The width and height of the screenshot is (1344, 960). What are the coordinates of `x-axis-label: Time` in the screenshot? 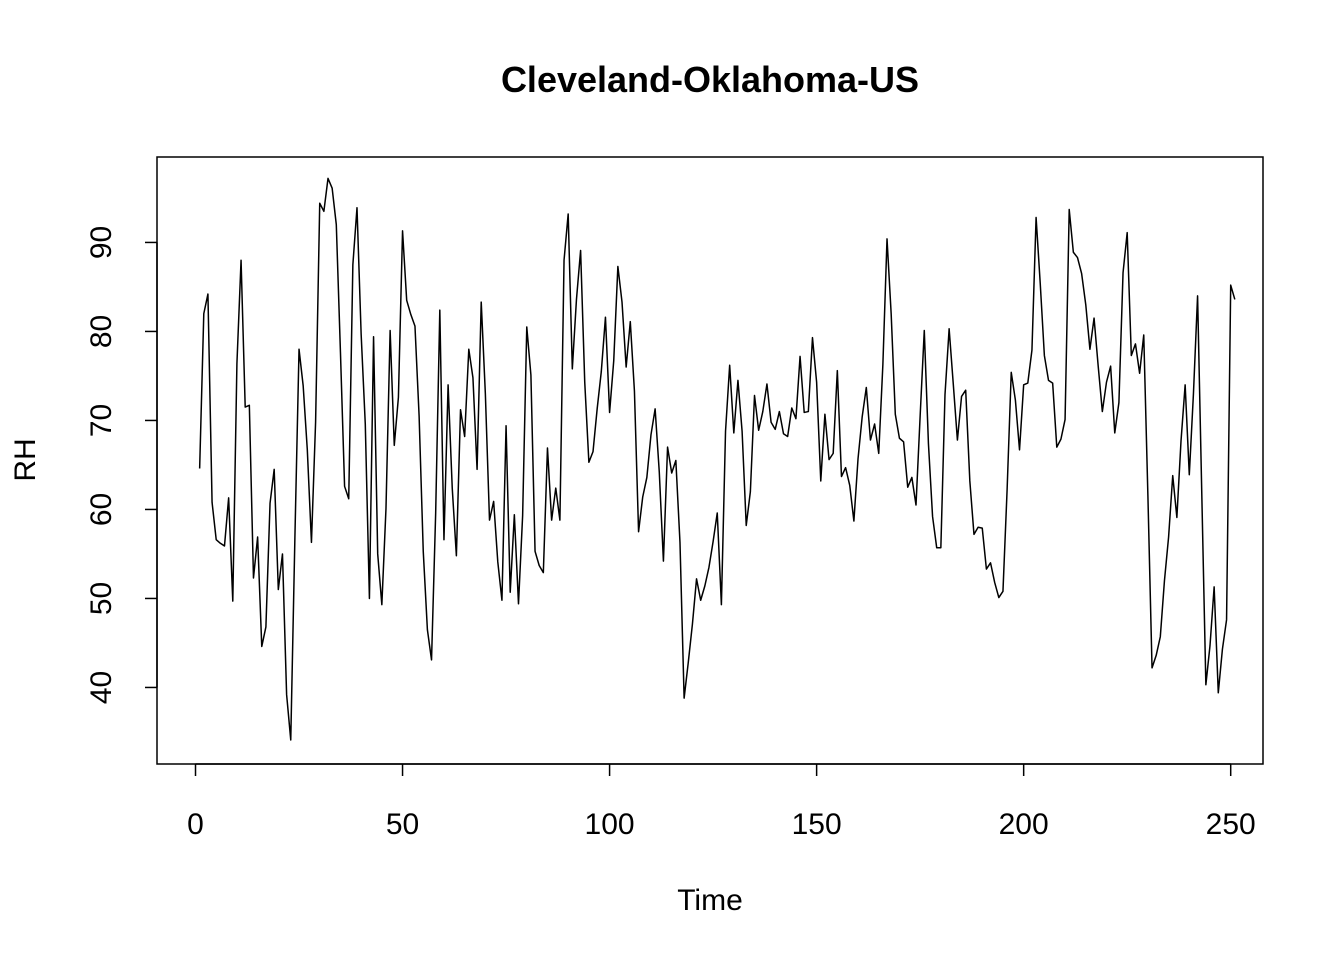 It's located at (710, 900).